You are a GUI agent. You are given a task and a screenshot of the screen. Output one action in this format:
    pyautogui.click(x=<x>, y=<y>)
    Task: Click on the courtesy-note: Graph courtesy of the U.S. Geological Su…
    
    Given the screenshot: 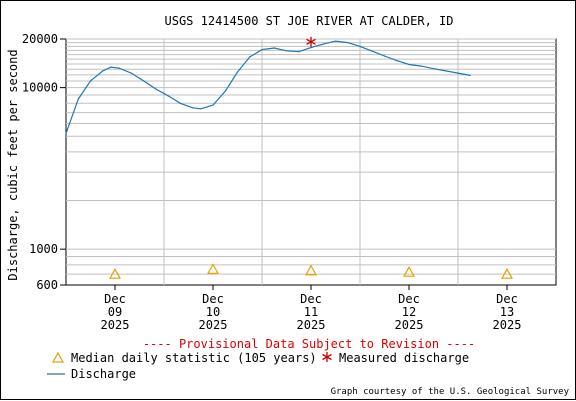 What is the action you would take?
    pyautogui.click(x=450, y=392)
    